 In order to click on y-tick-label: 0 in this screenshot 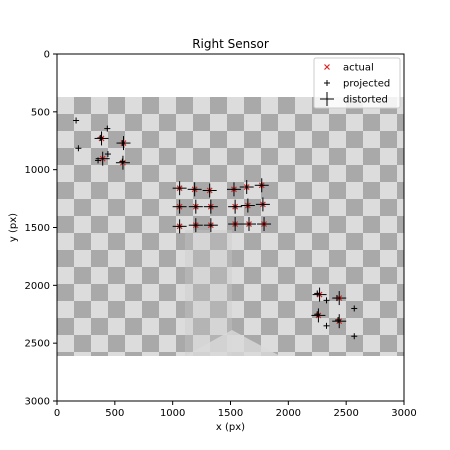, I will do `click(47, 55)`.